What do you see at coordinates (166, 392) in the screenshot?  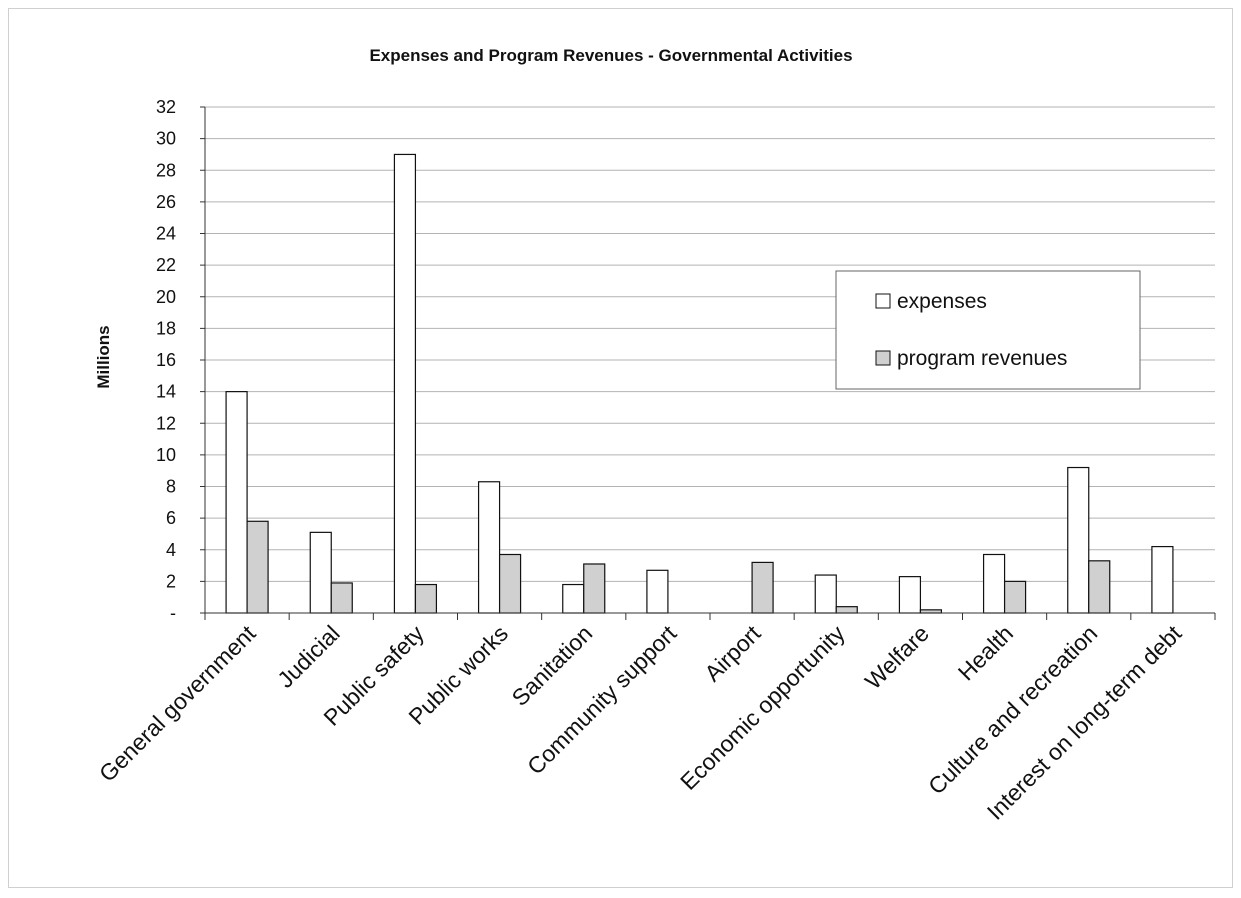 I see `y-tick-label: 14` at bounding box center [166, 392].